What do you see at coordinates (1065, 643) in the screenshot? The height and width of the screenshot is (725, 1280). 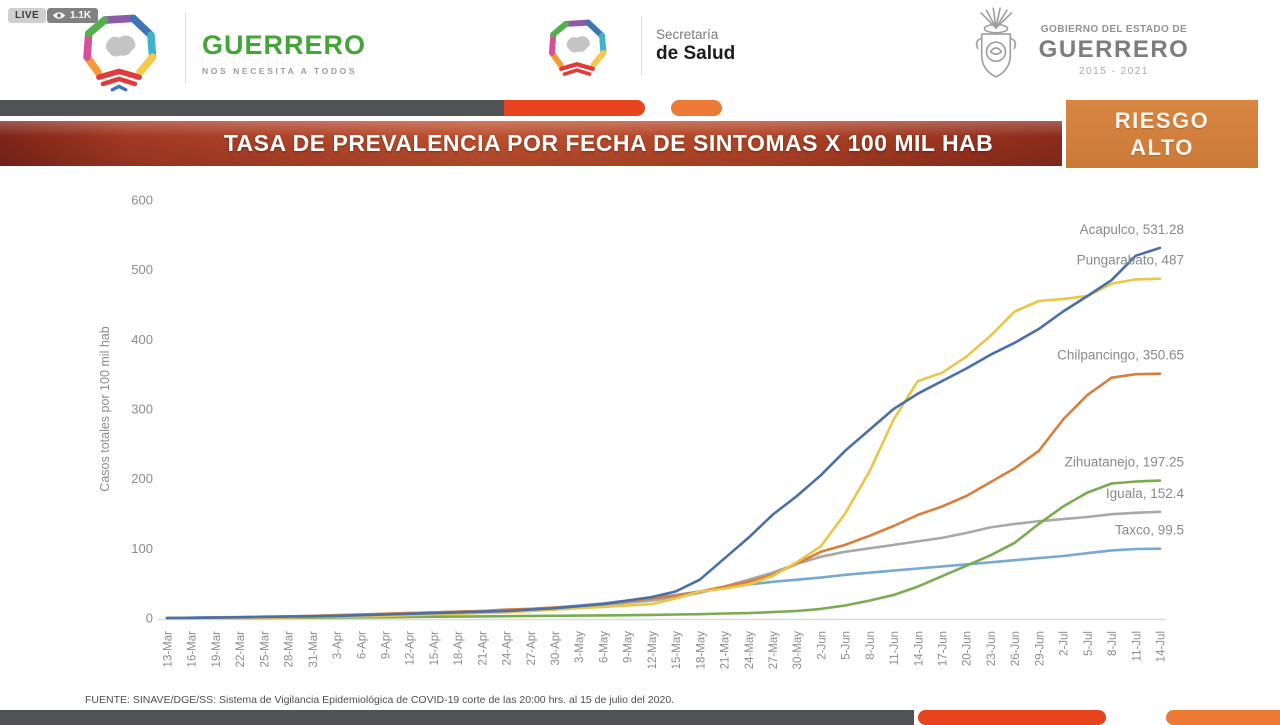 I see `x-tick-label: 2-Jul` at bounding box center [1065, 643].